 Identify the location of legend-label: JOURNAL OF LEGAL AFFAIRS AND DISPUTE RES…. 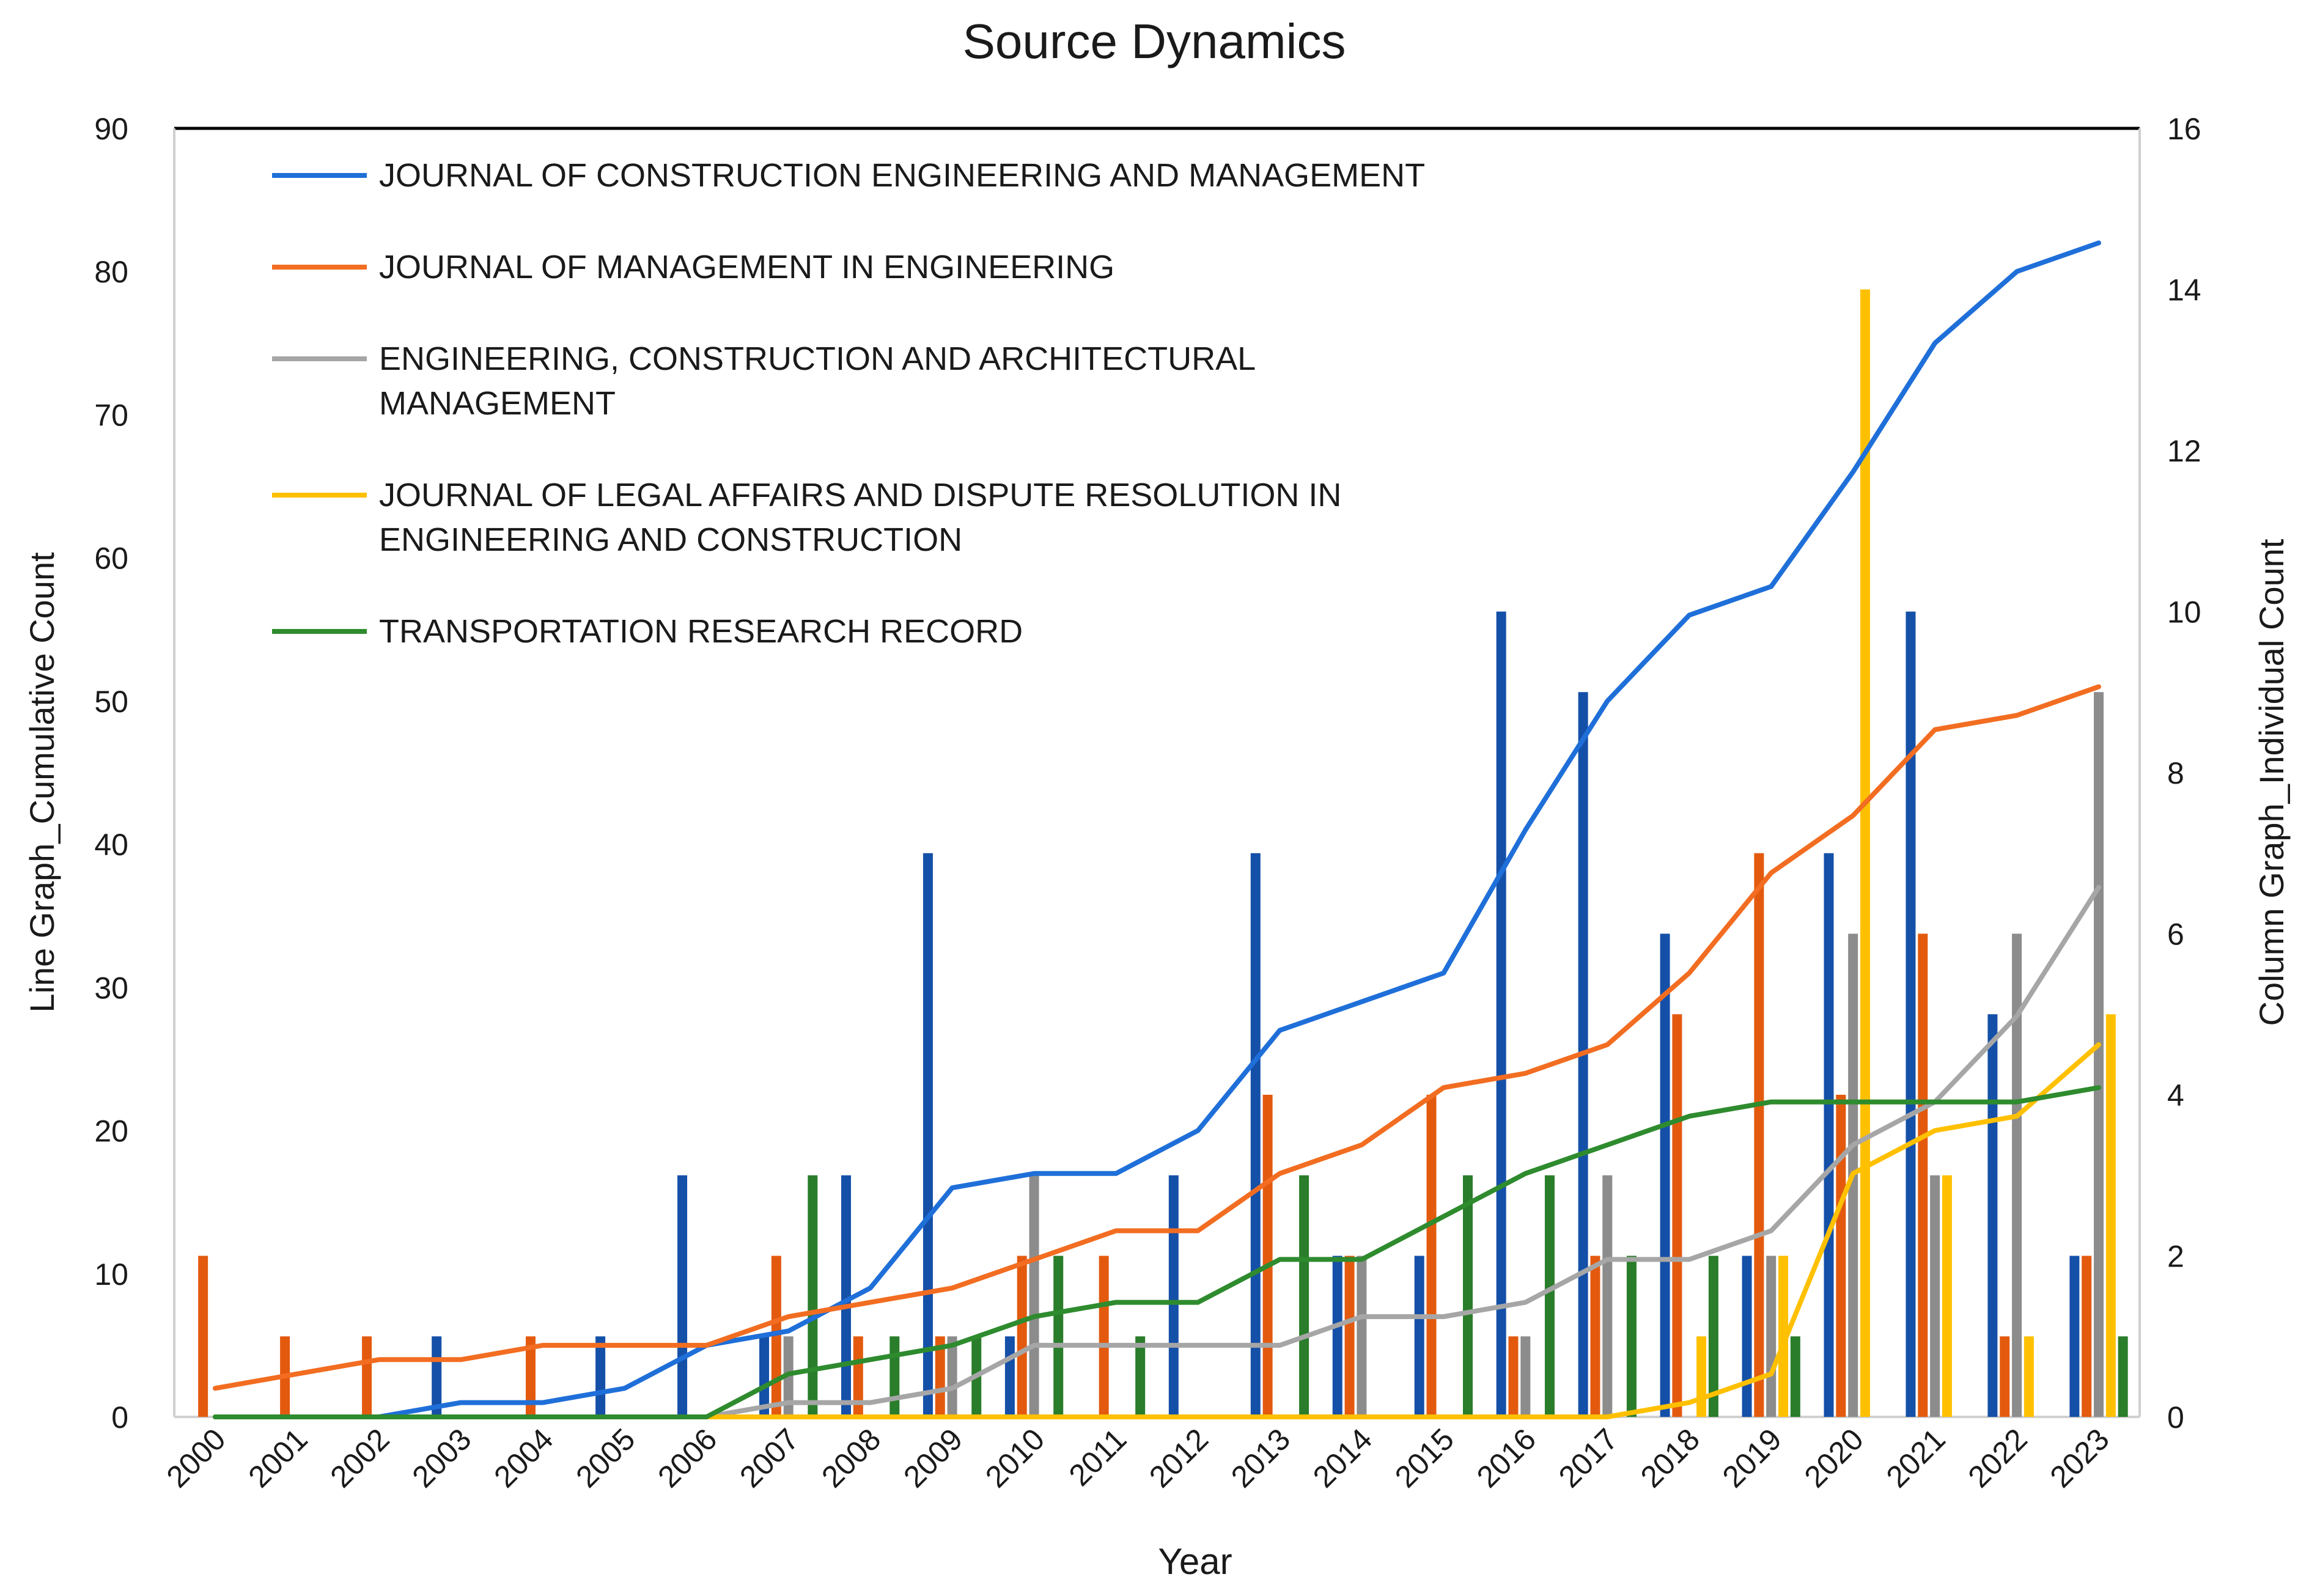
(860, 495).